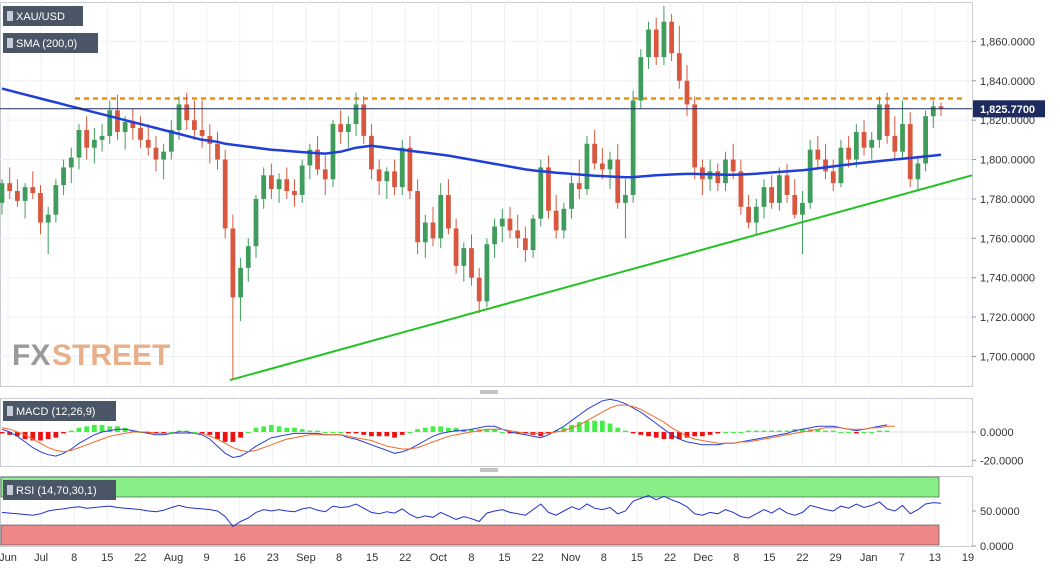 The image size is (1060, 569). I want to click on x-tick-label: 23, so click(273, 558).